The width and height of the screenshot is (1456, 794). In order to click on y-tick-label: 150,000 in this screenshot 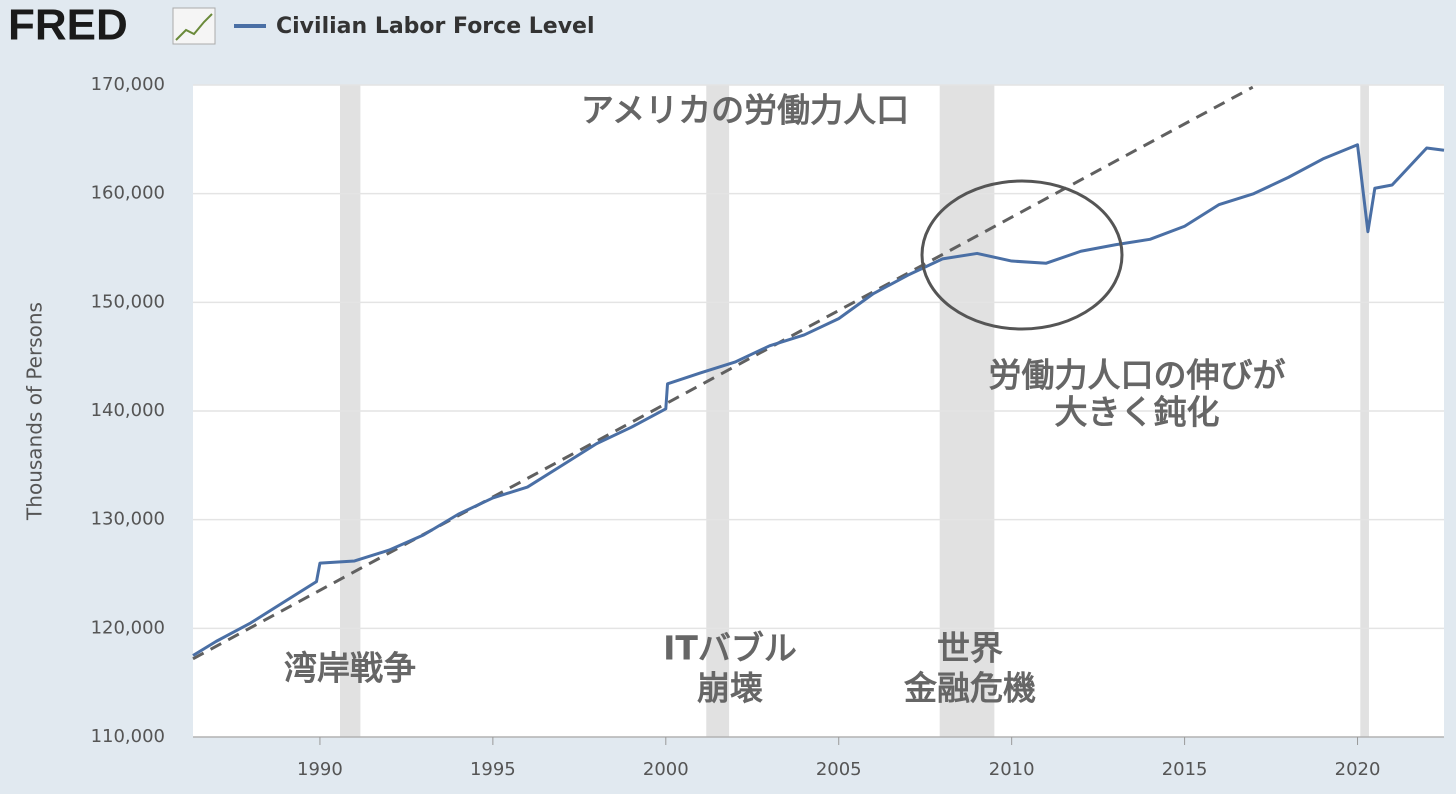, I will do `click(128, 301)`.